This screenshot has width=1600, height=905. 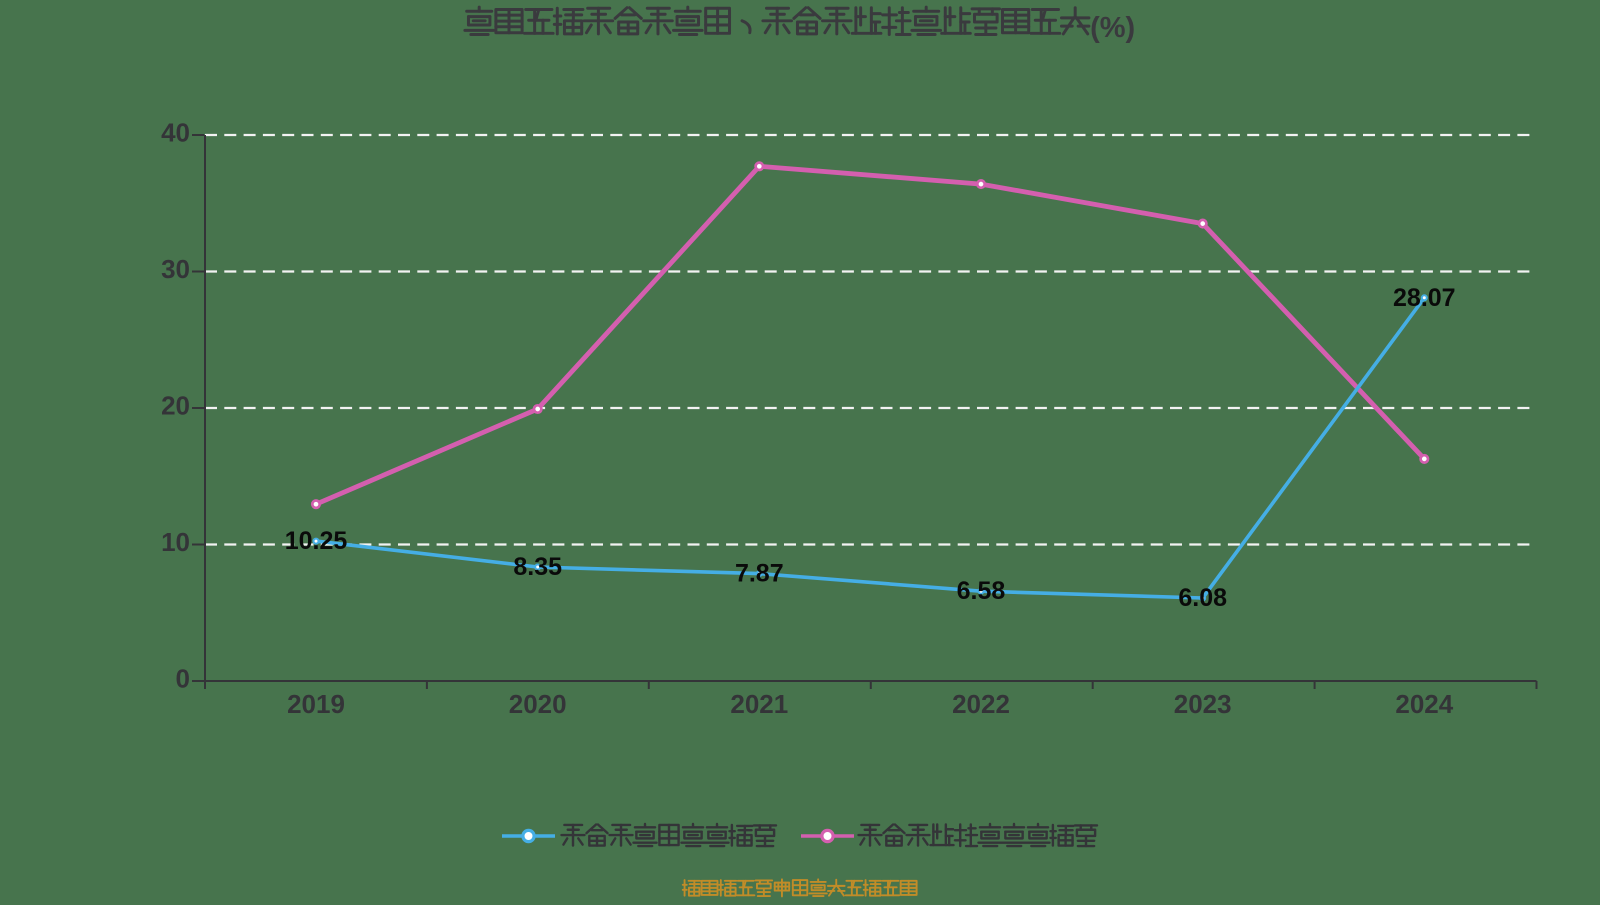 What do you see at coordinates (537, 567) in the screenshot?
I see `svg-text: 8.35` at bounding box center [537, 567].